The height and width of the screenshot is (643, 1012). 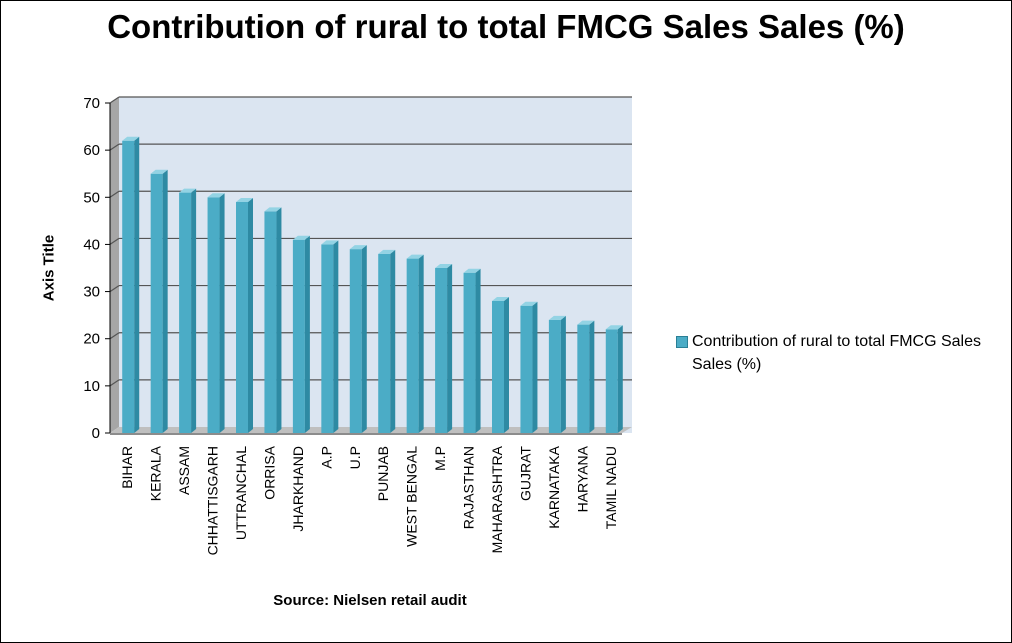 I want to click on y-tick-label: 40, so click(x=91, y=244).